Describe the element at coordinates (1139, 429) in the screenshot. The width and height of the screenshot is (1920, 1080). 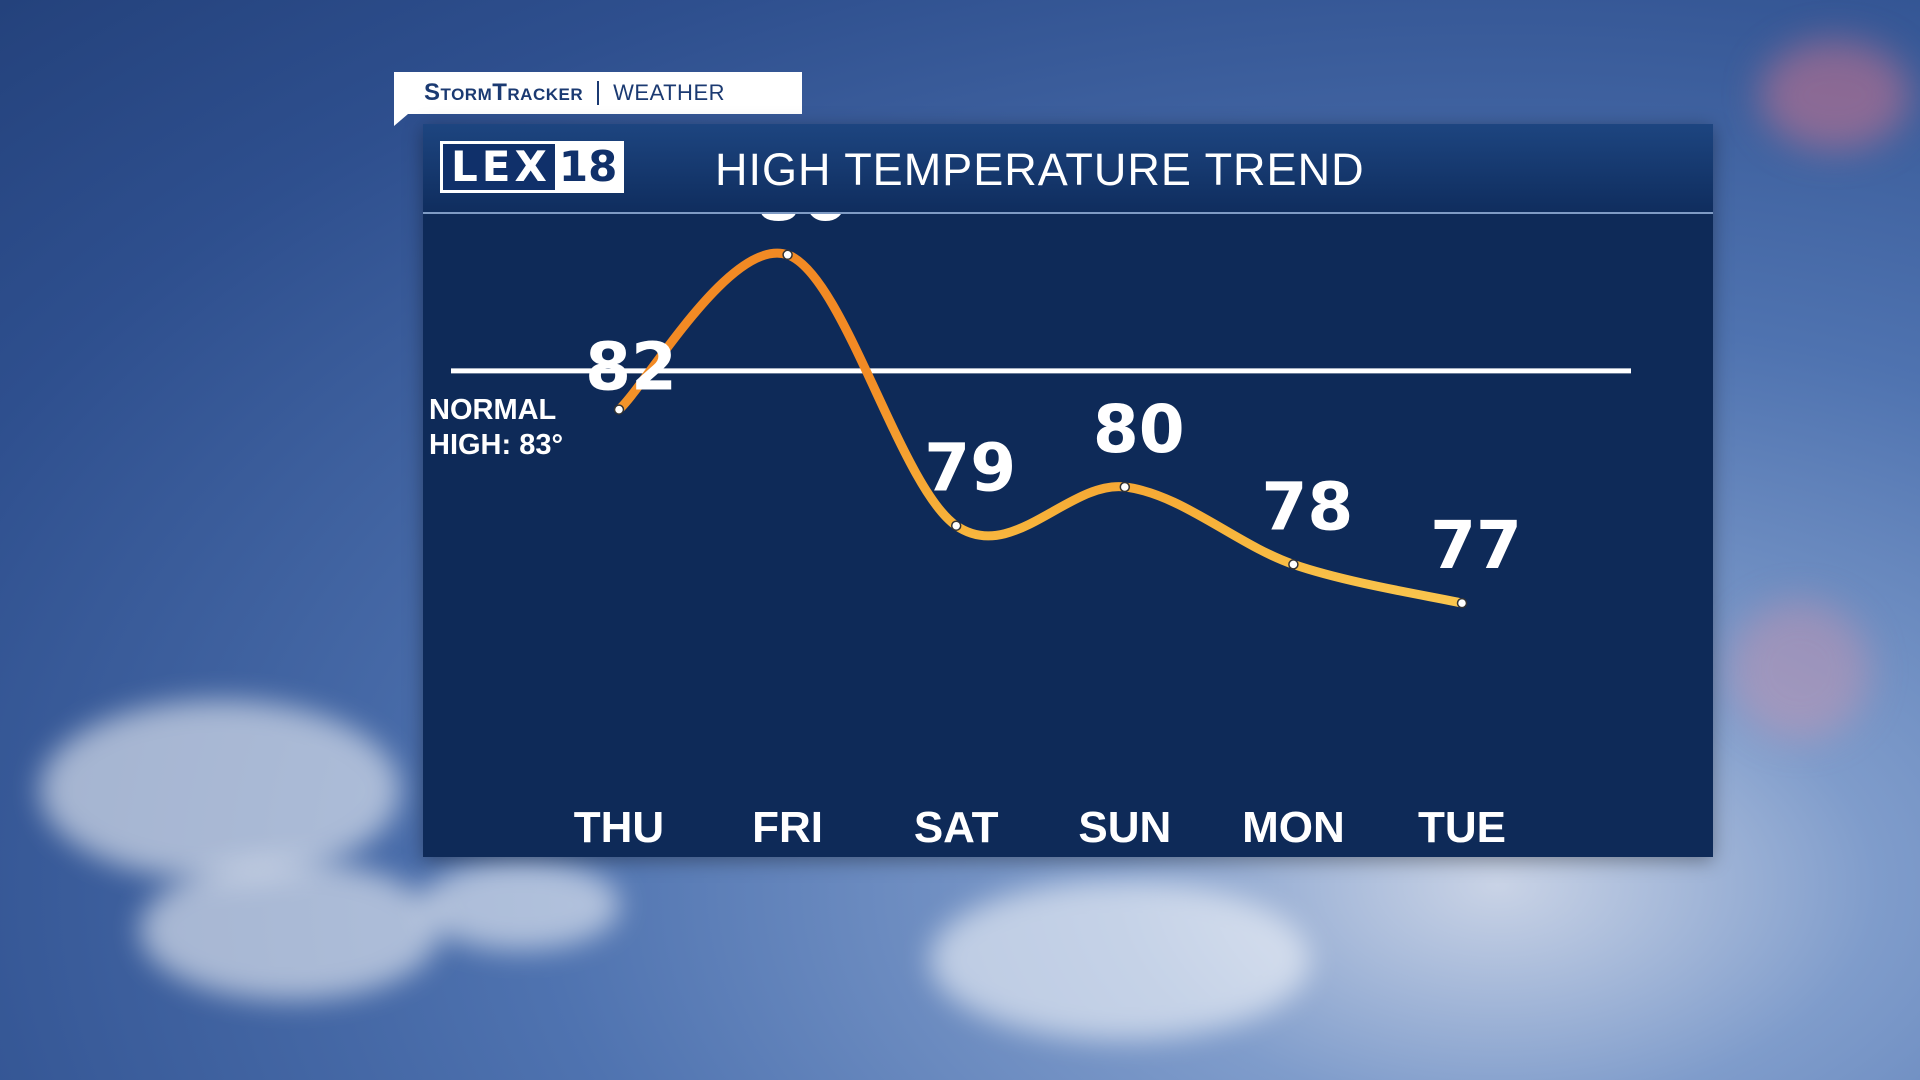
I see `data-label-sun: 80` at that location.